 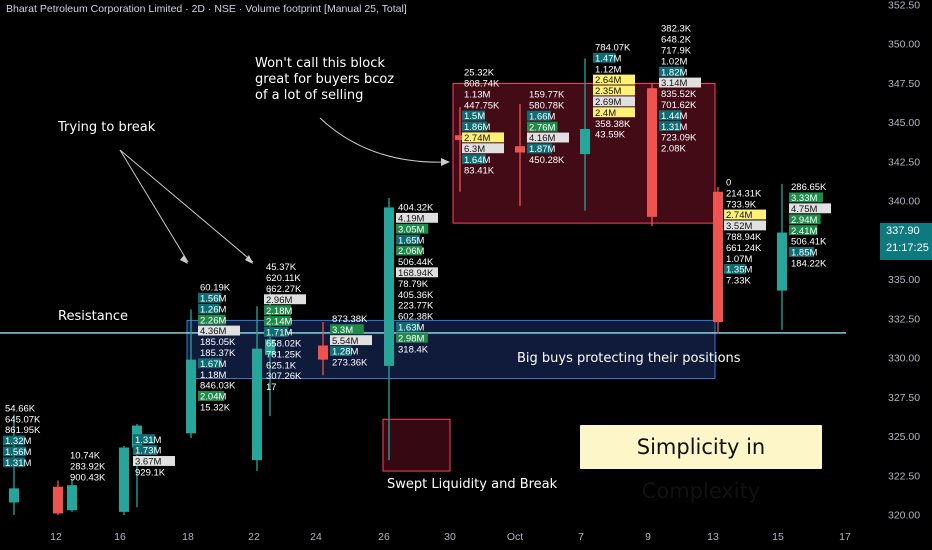 I want to click on footprint-volume-label: 1.86M, so click(x=477, y=127).